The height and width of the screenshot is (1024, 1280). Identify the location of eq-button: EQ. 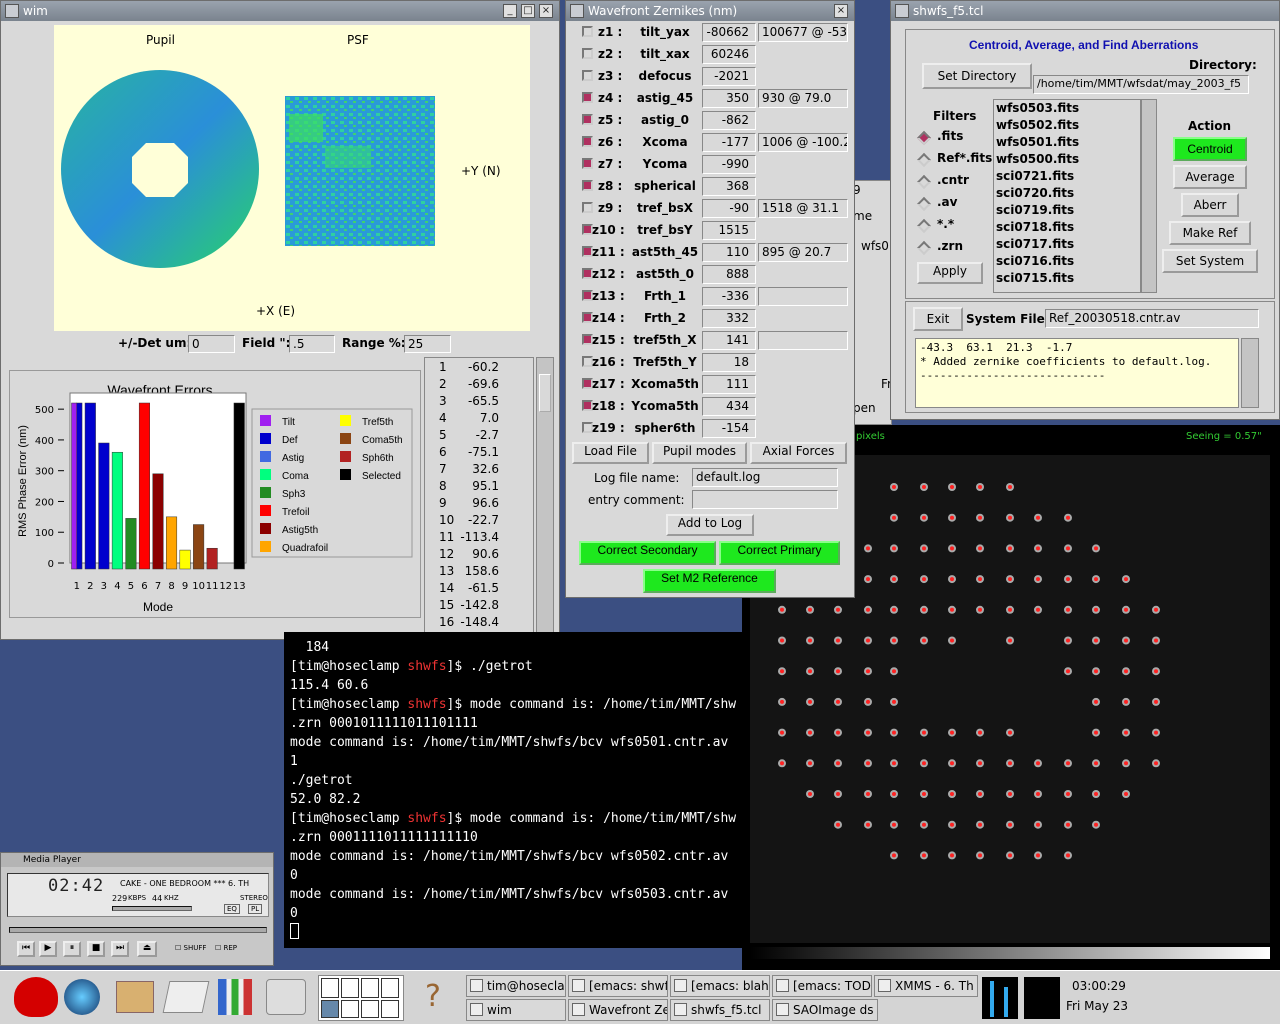
(232, 909).